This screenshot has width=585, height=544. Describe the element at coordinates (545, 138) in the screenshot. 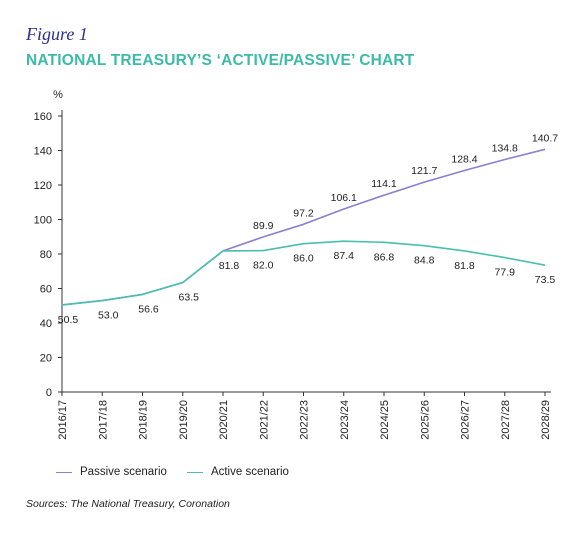

I see `data-label-passive: 140.7` at that location.